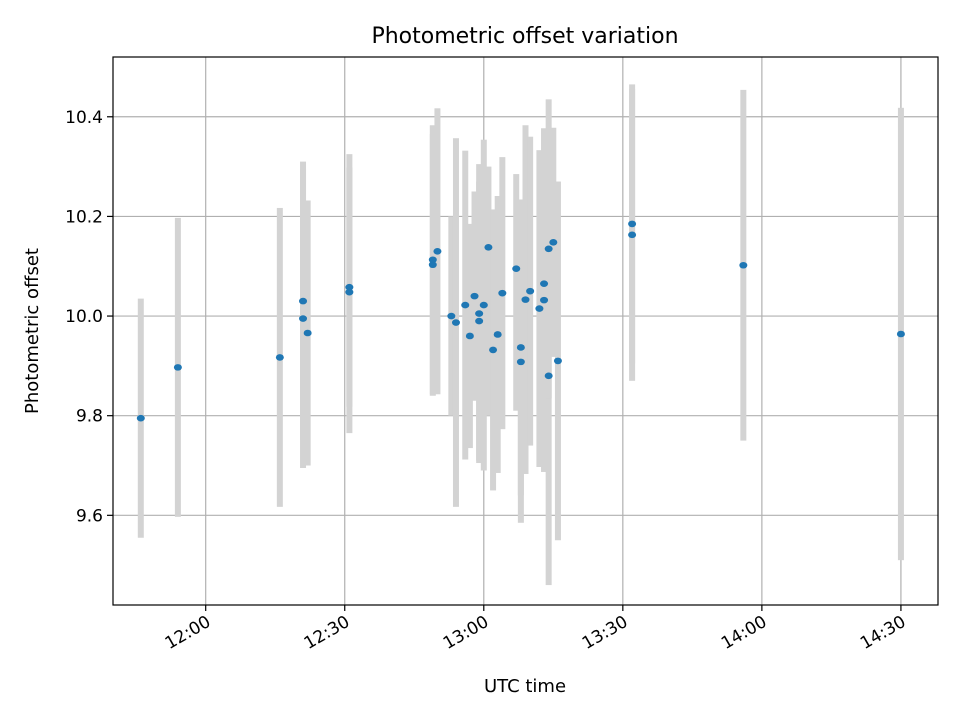  What do you see at coordinates (89, 516) in the screenshot?
I see `y-tick-label: 9.6` at bounding box center [89, 516].